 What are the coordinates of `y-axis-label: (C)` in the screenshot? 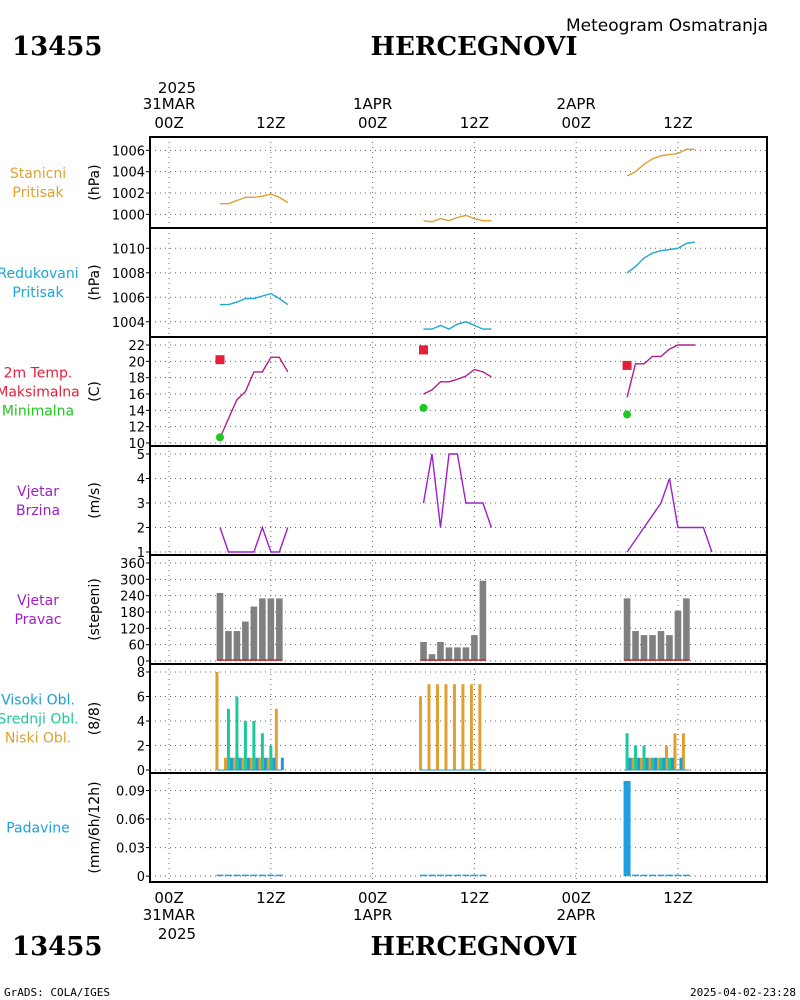 It's located at (95, 391).